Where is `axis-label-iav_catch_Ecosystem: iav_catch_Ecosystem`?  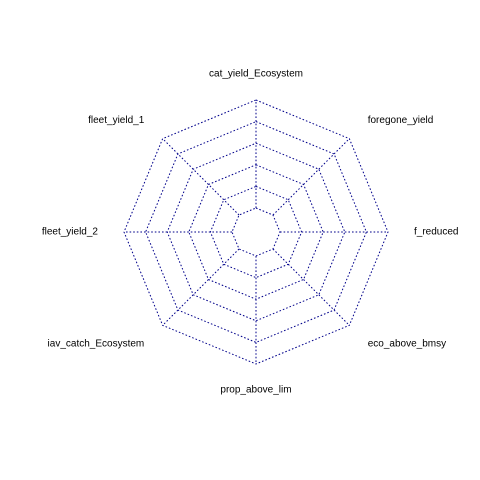 axis-label-iav_catch_Ecosystem: iav_catch_Ecosystem is located at coordinates (96, 343).